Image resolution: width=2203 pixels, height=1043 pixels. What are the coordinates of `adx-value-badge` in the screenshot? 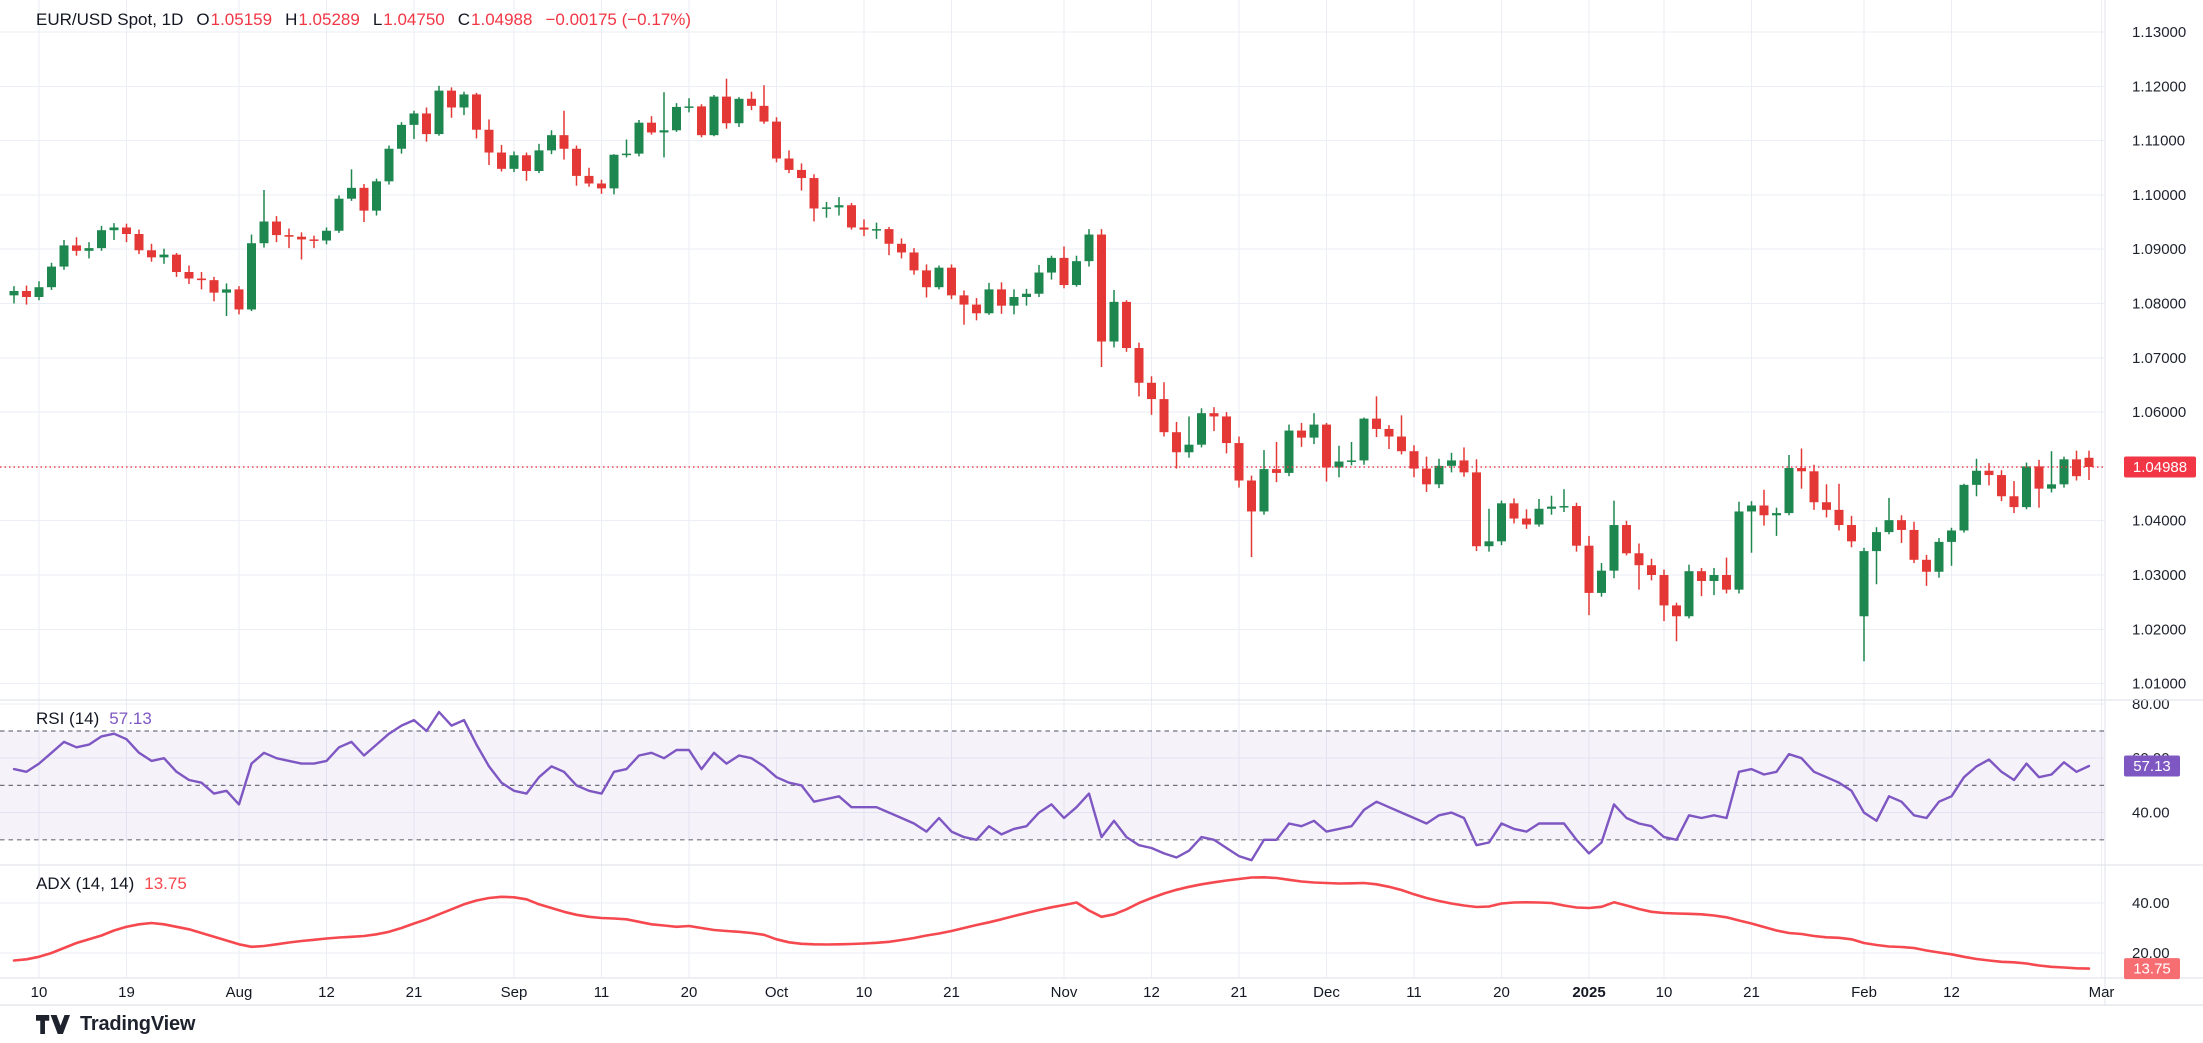 It's located at (2152, 969).